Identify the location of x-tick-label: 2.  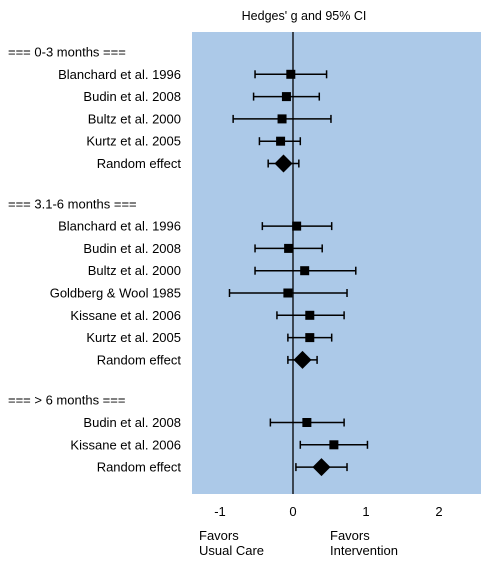
(438, 511).